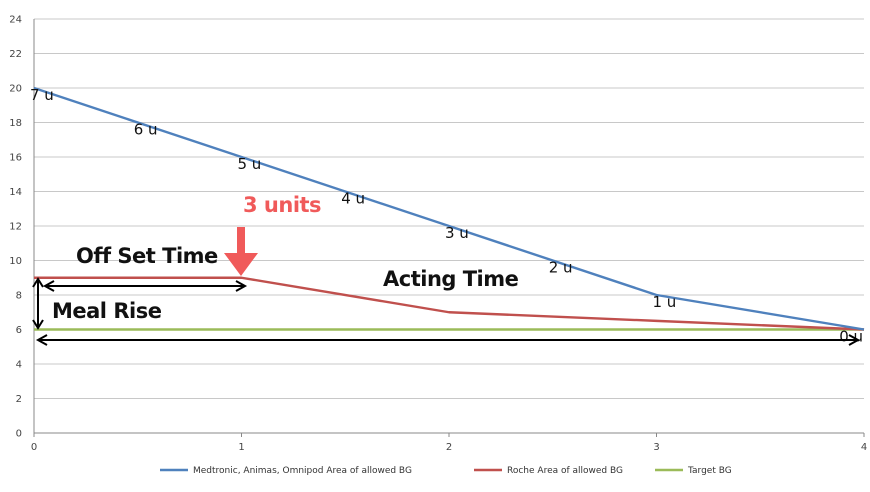 This screenshot has height=492, width=870. What do you see at coordinates (449, 447) in the screenshot?
I see `x-tick-label: 2` at bounding box center [449, 447].